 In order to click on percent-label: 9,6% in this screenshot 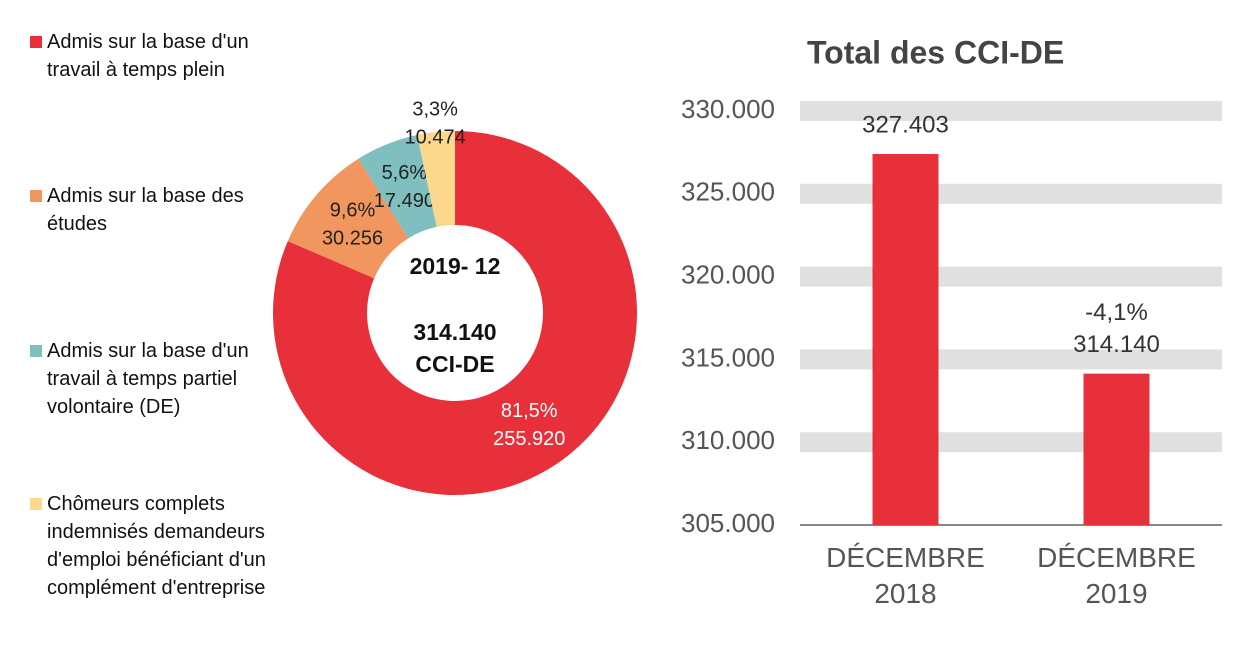, I will do `click(353, 210)`.